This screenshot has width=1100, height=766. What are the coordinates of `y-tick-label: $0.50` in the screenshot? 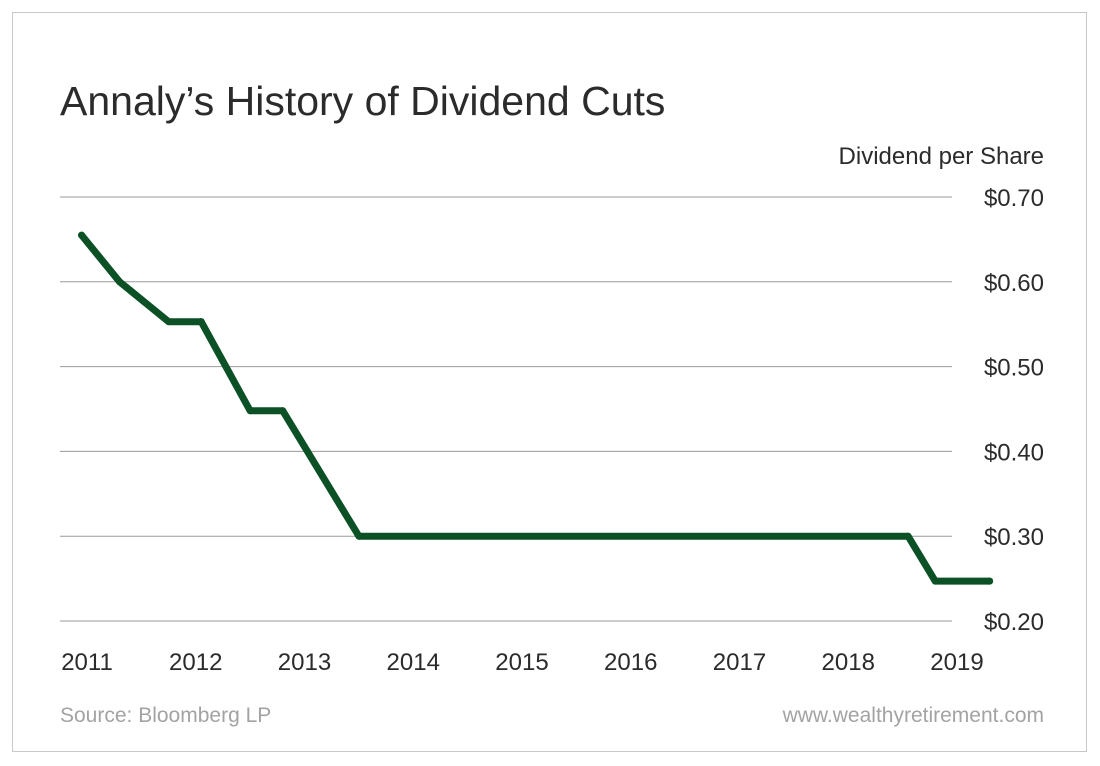 It's located at (1014, 368).